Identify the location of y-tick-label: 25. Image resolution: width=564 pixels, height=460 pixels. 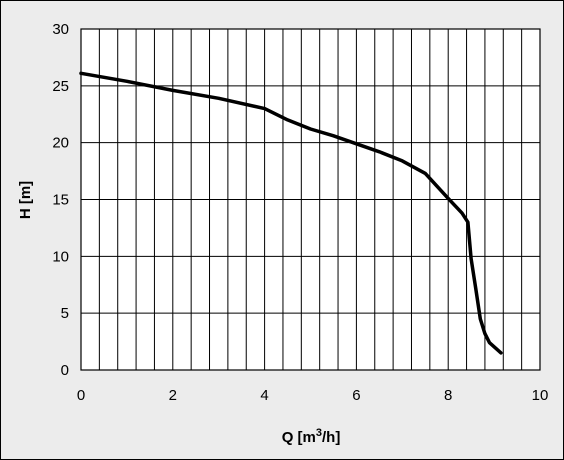
(60, 86).